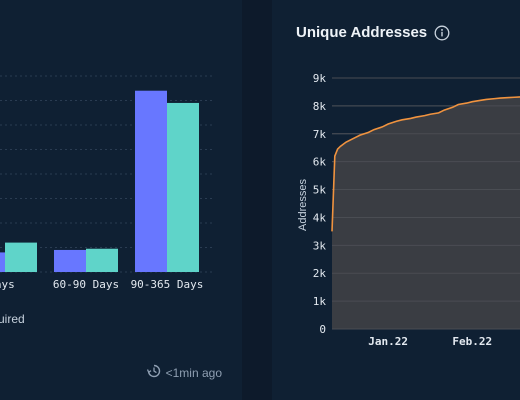 The width and height of the screenshot is (520, 400). I want to click on legend-label: uired, so click(12, 319).